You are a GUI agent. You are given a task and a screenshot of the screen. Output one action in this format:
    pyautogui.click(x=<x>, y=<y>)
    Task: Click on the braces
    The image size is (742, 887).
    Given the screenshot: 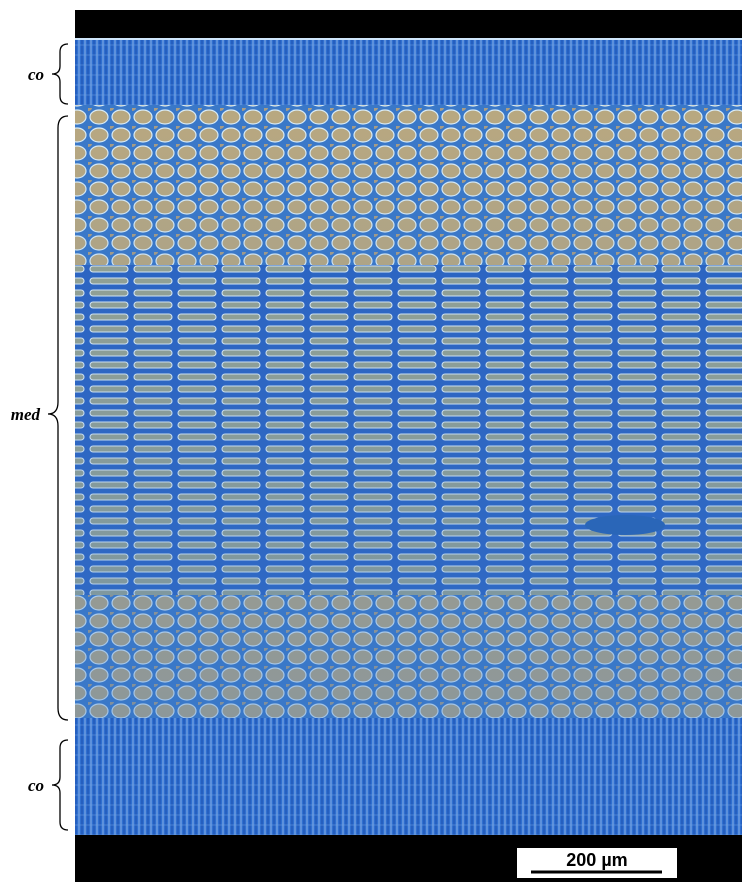 What is the action you would take?
    pyautogui.click(x=58, y=437)
    